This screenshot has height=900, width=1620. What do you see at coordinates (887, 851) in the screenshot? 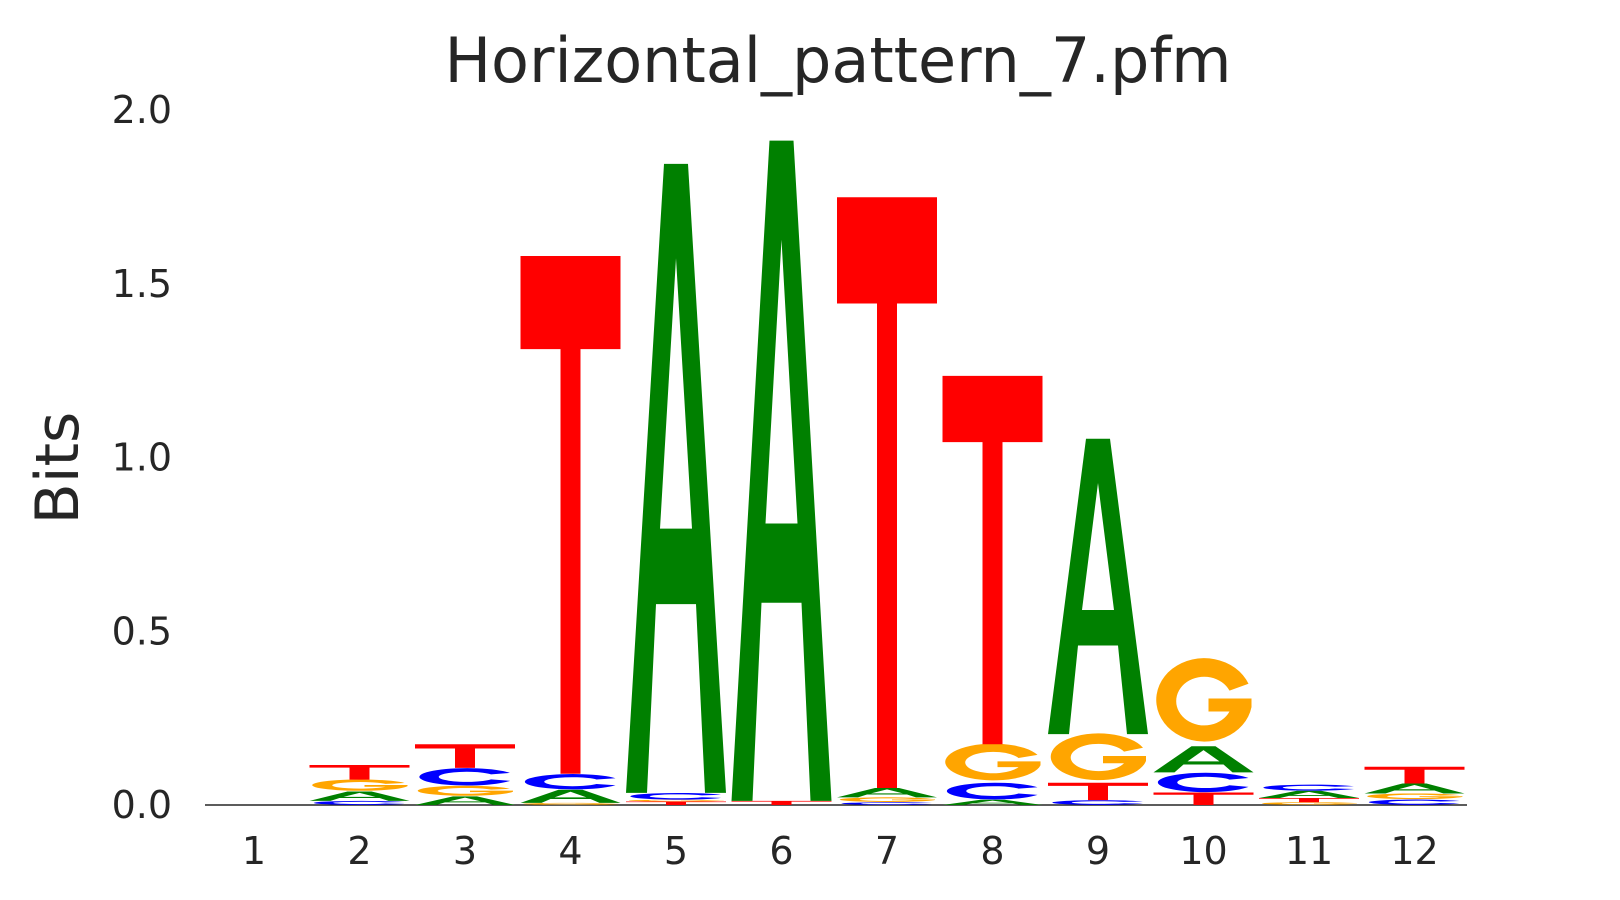
I see `x-tick-label: 7` at bounding box center [887, 851].